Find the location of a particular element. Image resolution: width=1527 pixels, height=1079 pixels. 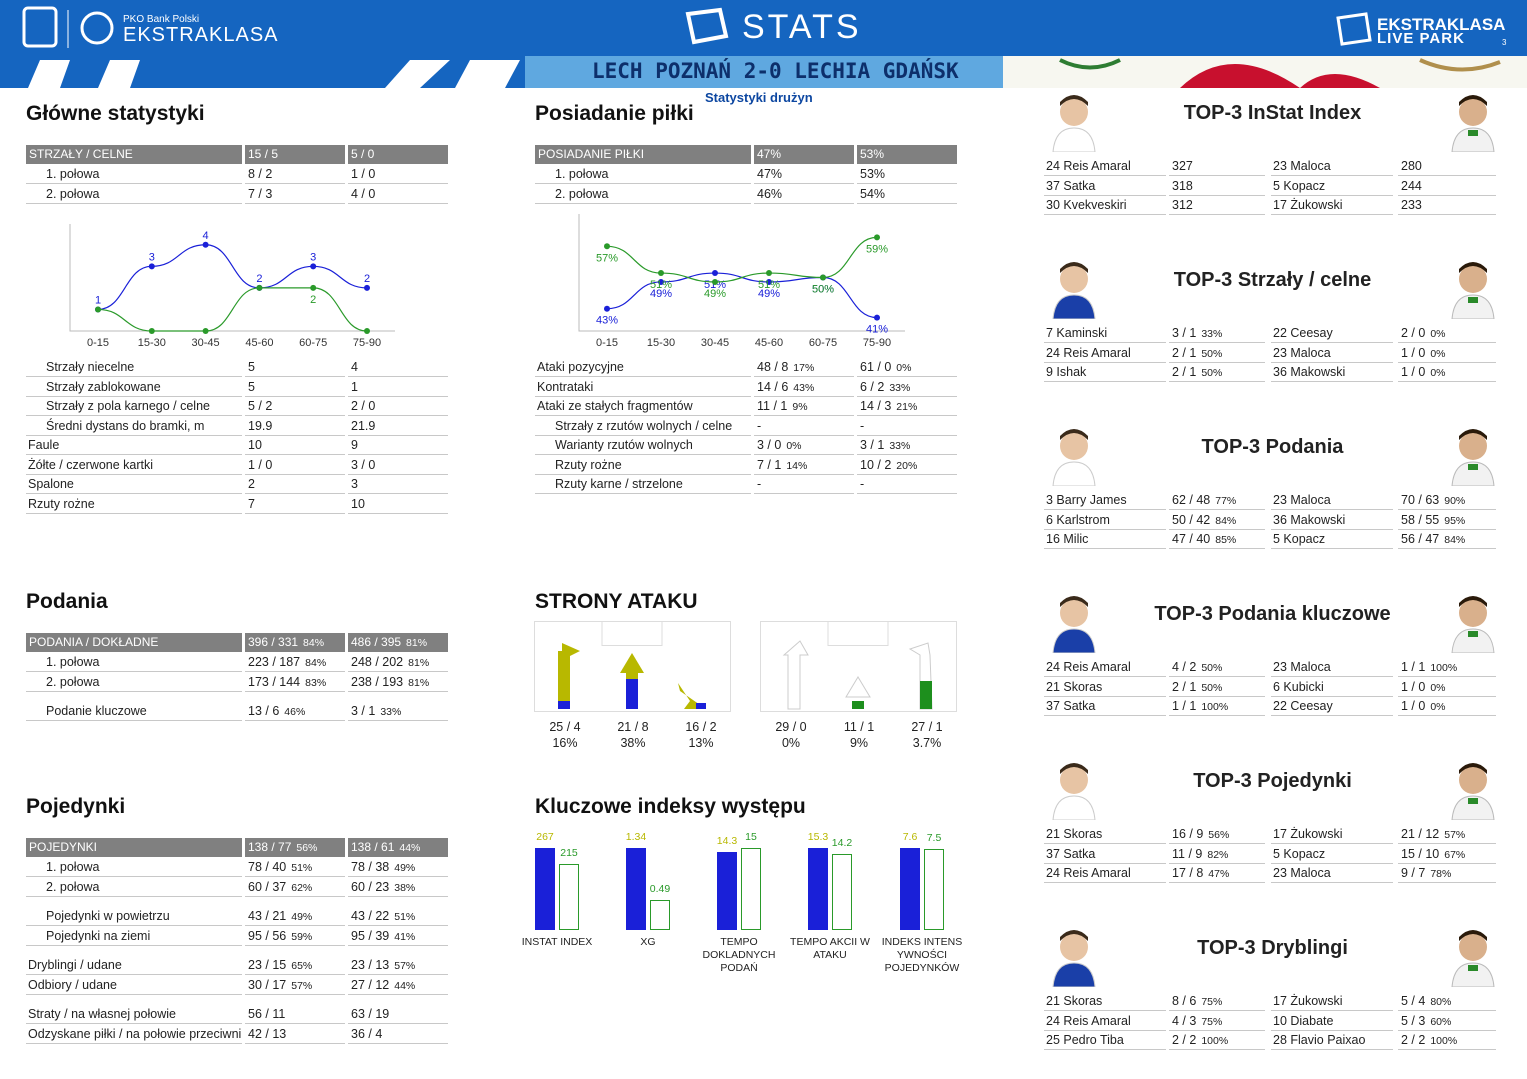

possession-row-away-pct: 0% is located at coordinates (904, 368).